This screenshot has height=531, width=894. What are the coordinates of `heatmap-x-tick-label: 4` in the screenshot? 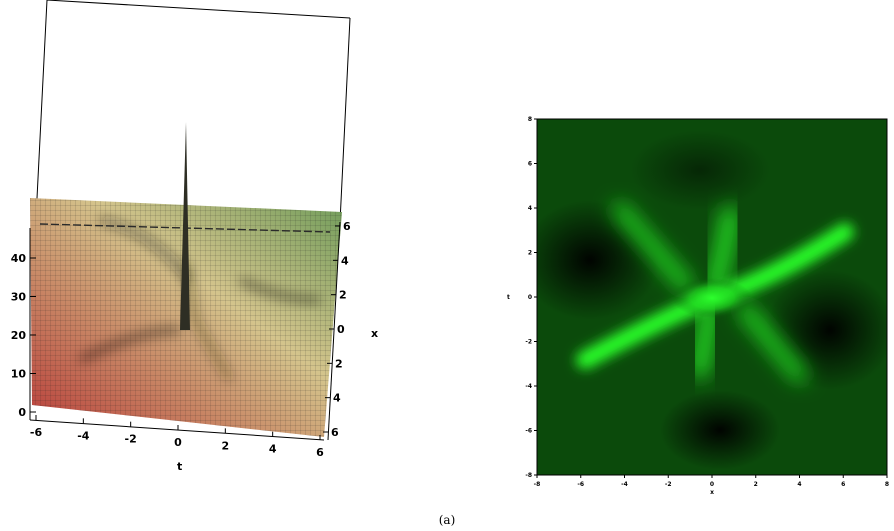 It's located at (799, 484).